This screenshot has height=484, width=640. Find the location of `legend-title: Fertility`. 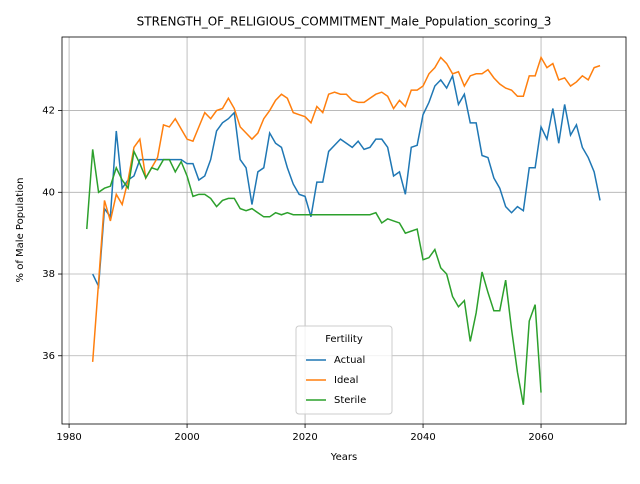

legend-title: Fertility is located at coordinates (344, 339).